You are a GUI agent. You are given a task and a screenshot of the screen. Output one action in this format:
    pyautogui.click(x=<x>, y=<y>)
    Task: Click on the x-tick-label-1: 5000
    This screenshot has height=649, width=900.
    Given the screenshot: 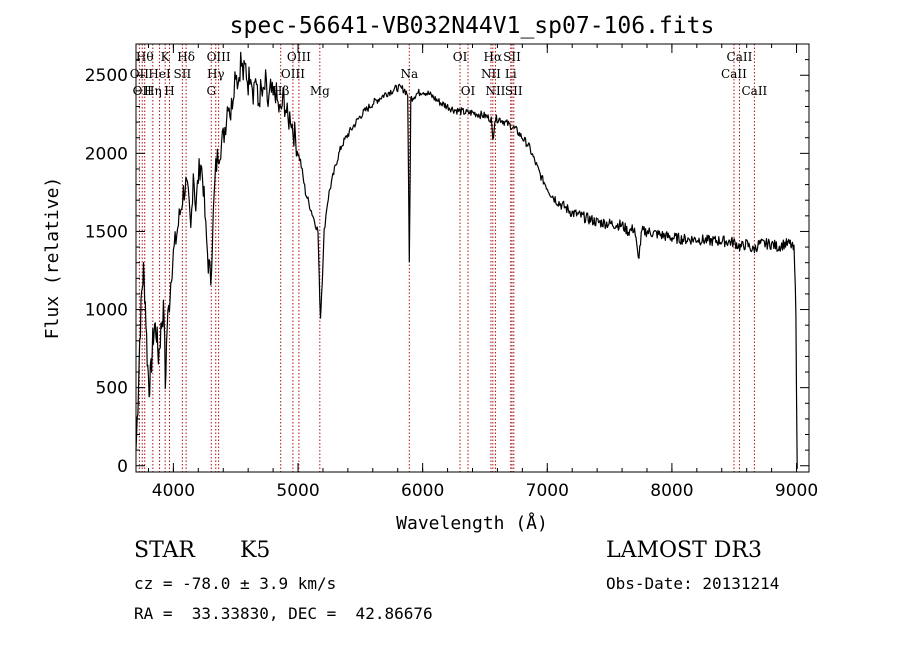 What is the action you would take?
    pyautogui.click(x=297, y=491)
    